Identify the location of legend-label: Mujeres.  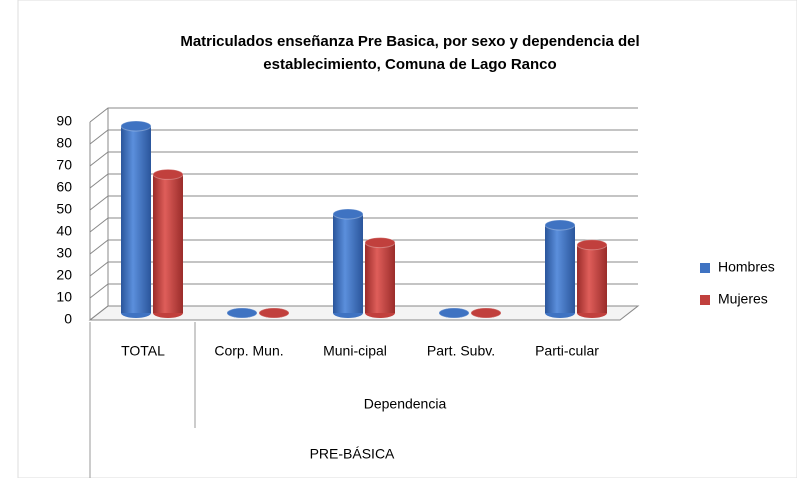
(743, 299).